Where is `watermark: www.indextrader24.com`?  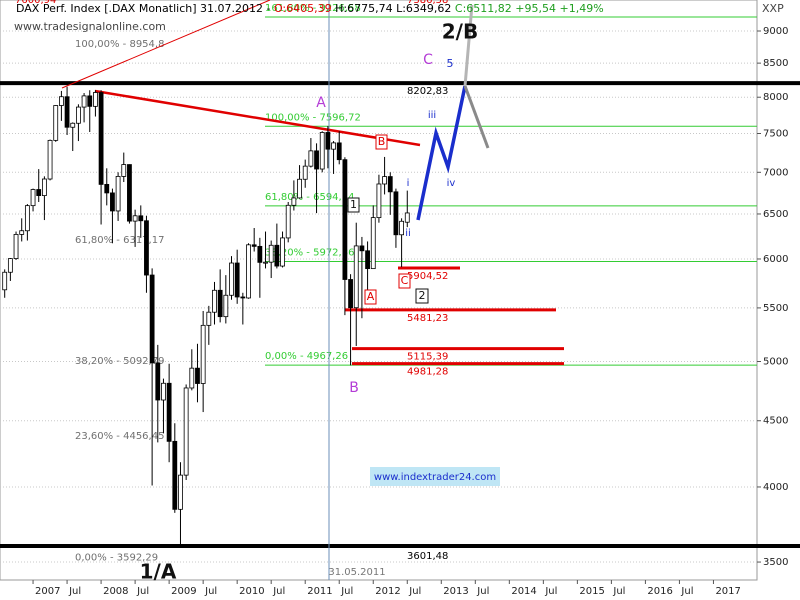 watermark: www.indextrader24.com is located at coordinates (435, 477).